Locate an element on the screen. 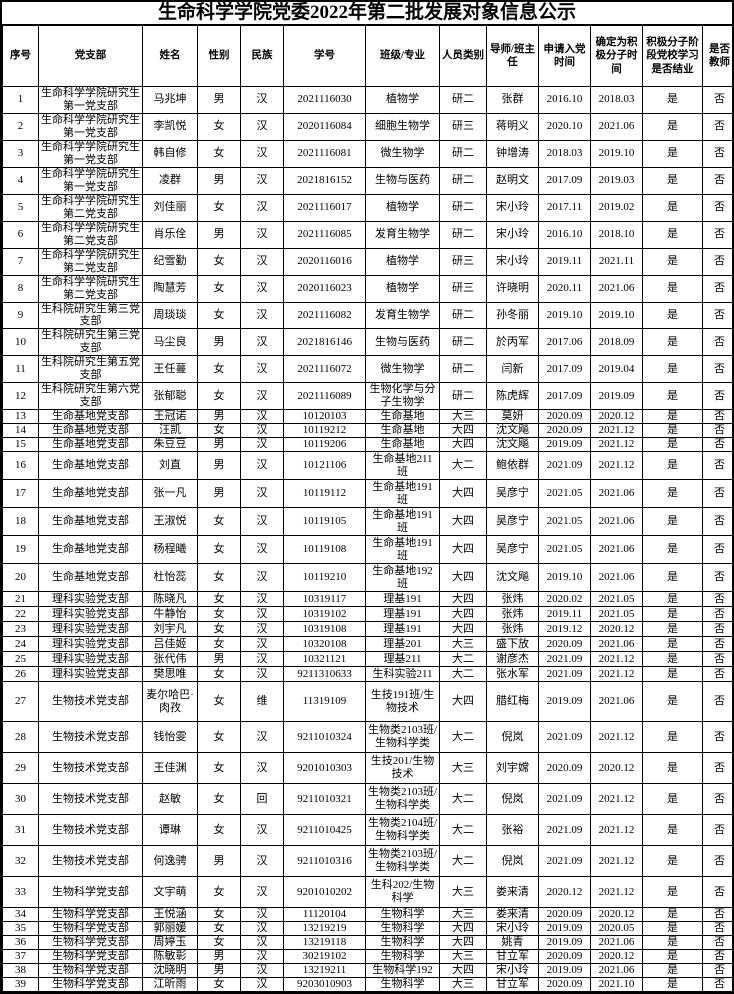 The image size is (734, 994). cell: 2021816146 is located at coordinates (325, 342).